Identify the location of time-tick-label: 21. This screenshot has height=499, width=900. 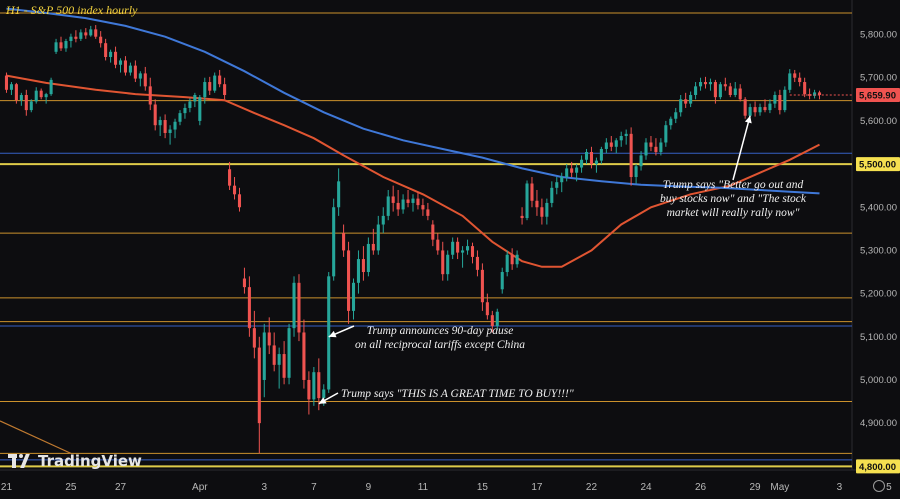
(7, 487).